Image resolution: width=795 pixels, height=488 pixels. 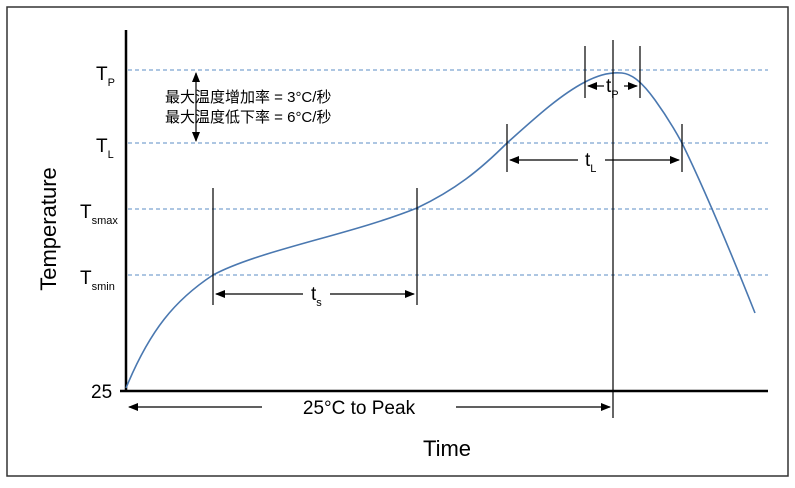 I want to click on y-axis-title: Temperature, so click(x=48, y=229).